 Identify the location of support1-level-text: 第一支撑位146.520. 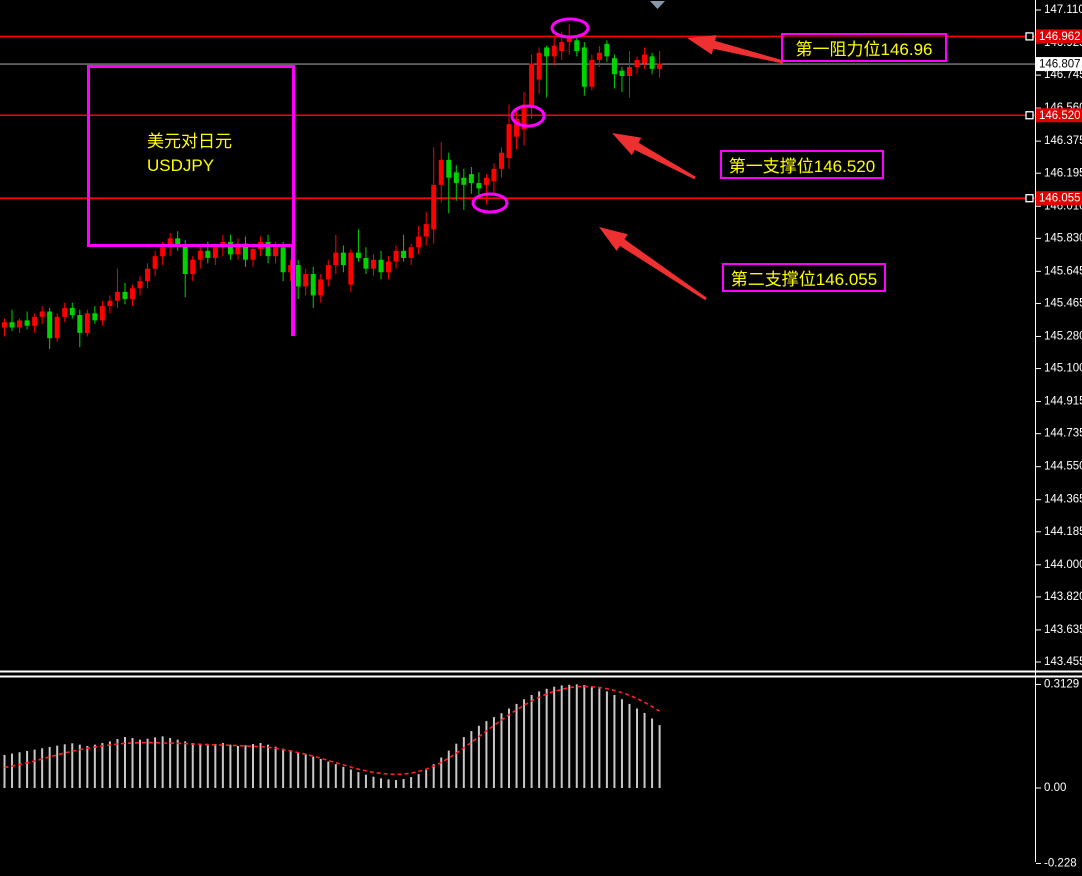
(802, 166).